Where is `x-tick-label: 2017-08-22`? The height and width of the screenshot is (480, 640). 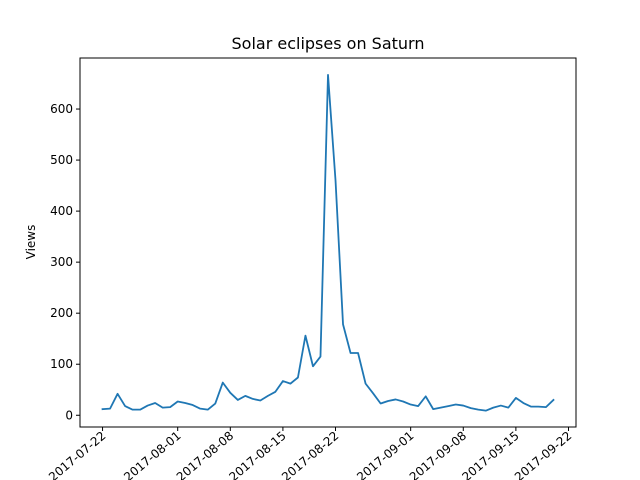
x-tick-label: 2017-08-22 is located at coordinates (310, 454).